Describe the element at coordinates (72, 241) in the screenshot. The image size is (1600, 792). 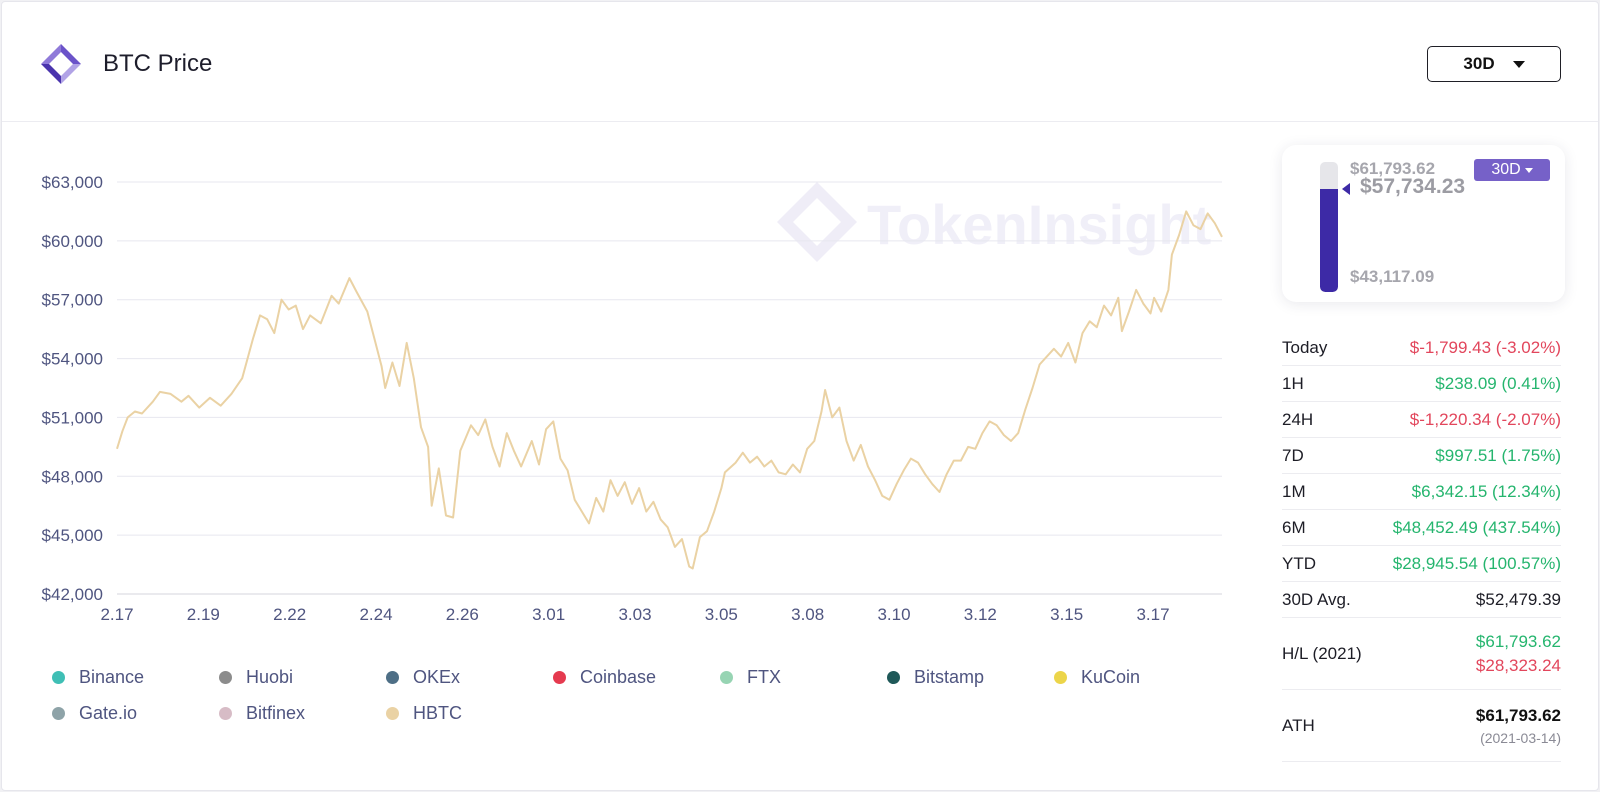
I see `y-tick-label: $60,000` at that location.